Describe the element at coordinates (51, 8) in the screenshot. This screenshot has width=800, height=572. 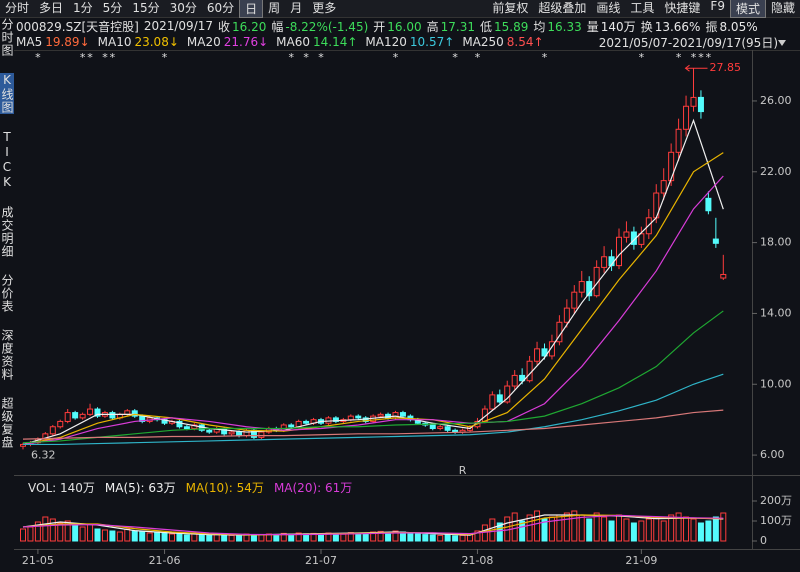
I see `tab: 多日` at that location.